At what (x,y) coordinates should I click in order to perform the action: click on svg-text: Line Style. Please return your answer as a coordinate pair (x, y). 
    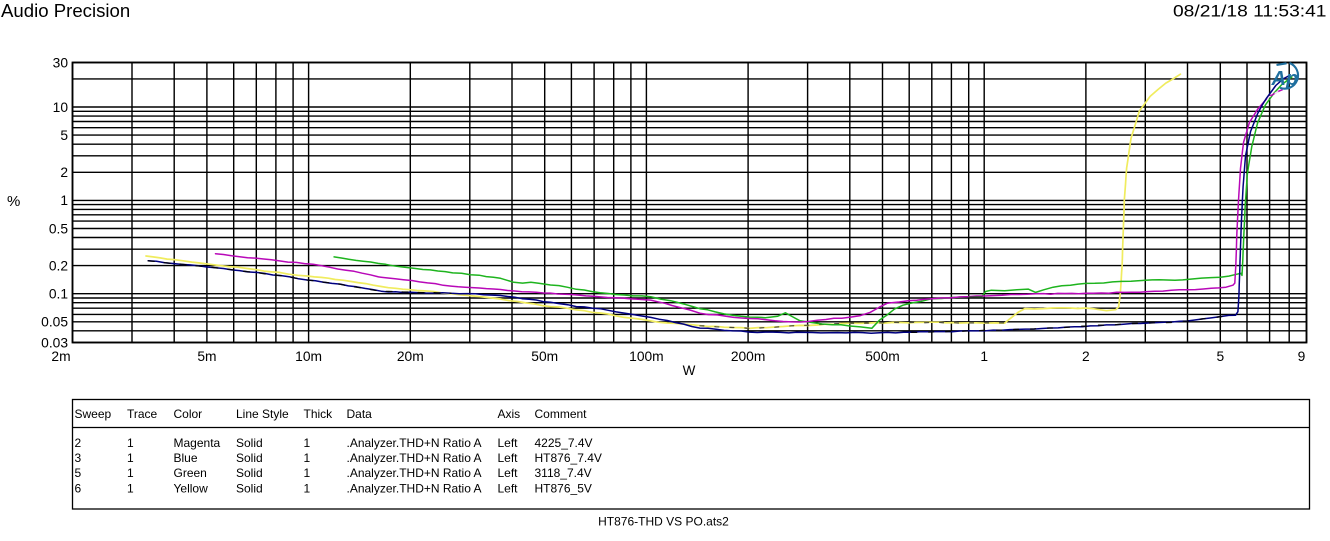
    Looking at the image, I should click on (262, 414).